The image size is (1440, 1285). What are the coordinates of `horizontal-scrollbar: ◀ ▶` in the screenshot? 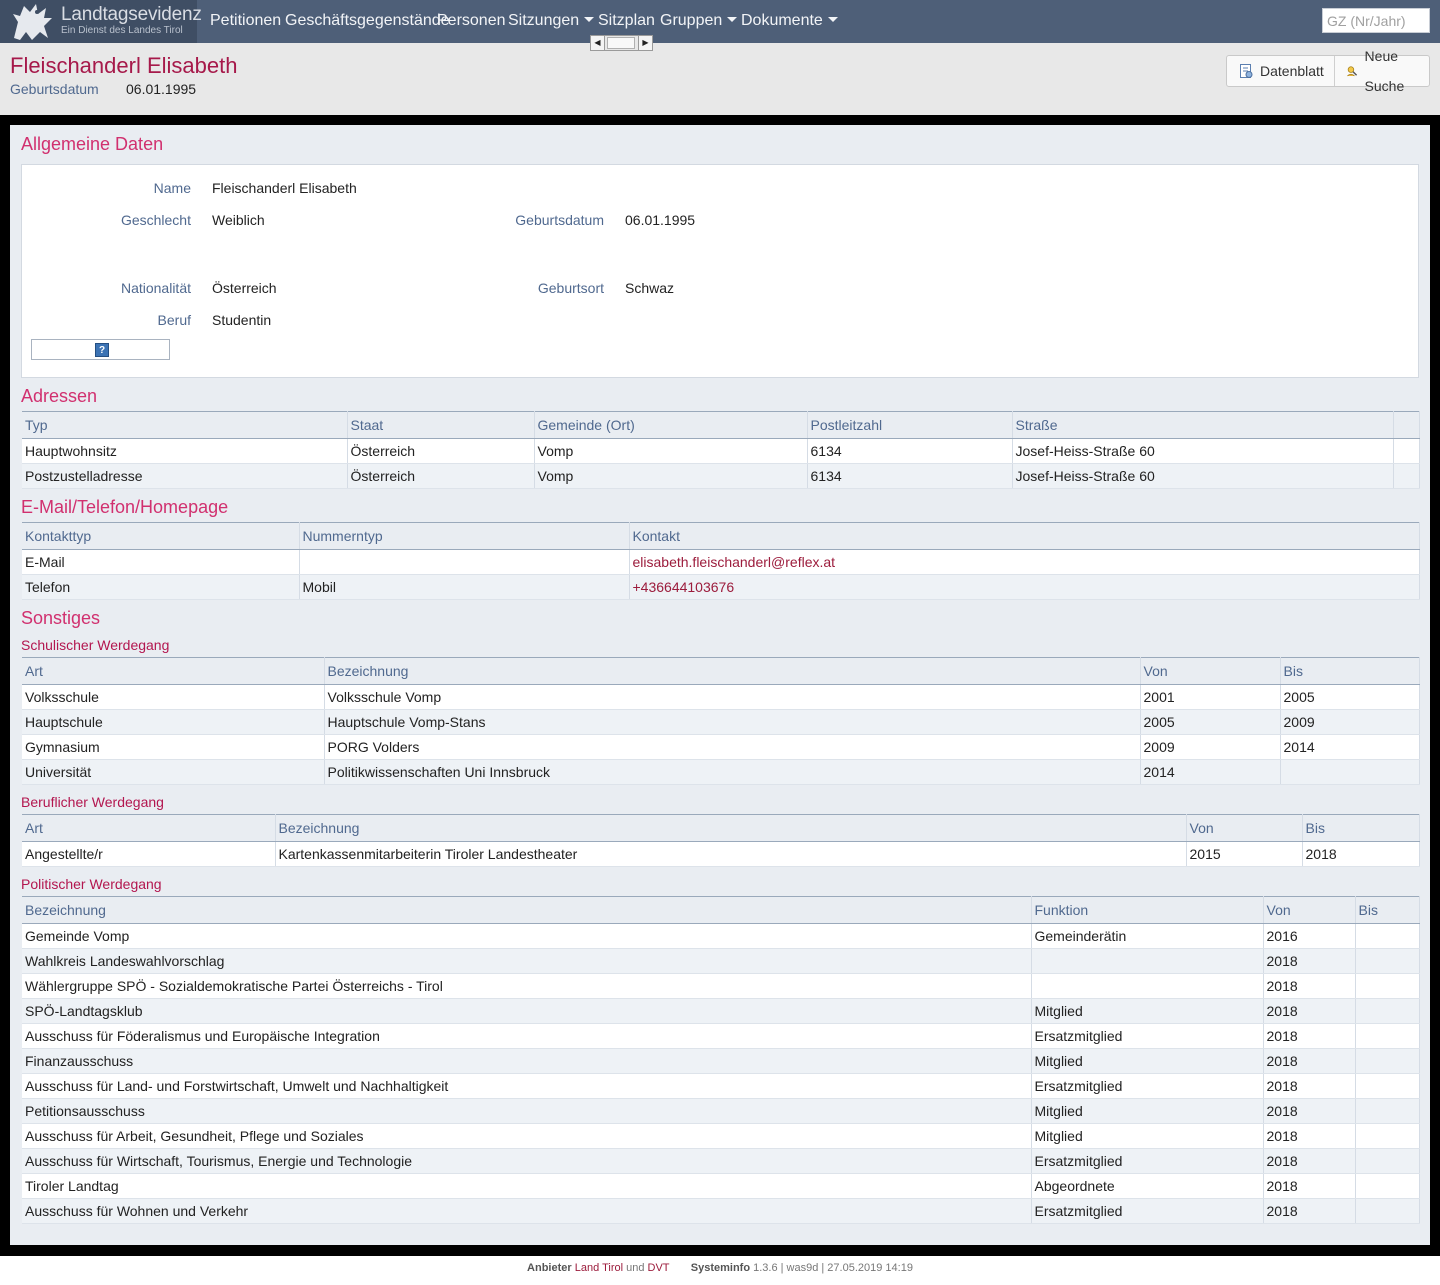 It's located at (621, 43).